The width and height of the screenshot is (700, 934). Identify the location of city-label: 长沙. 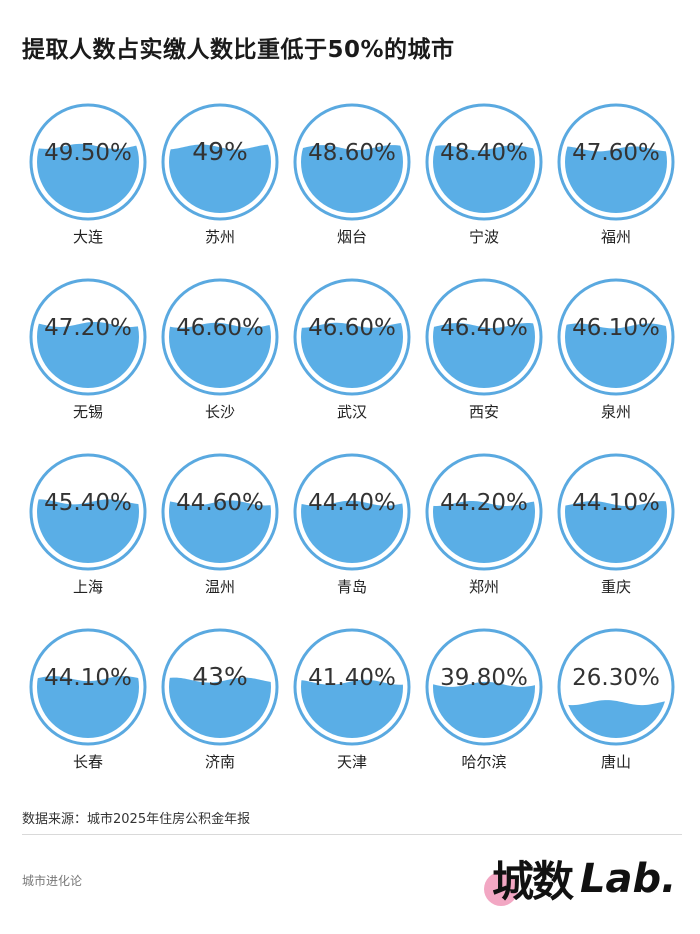
(219, 412).